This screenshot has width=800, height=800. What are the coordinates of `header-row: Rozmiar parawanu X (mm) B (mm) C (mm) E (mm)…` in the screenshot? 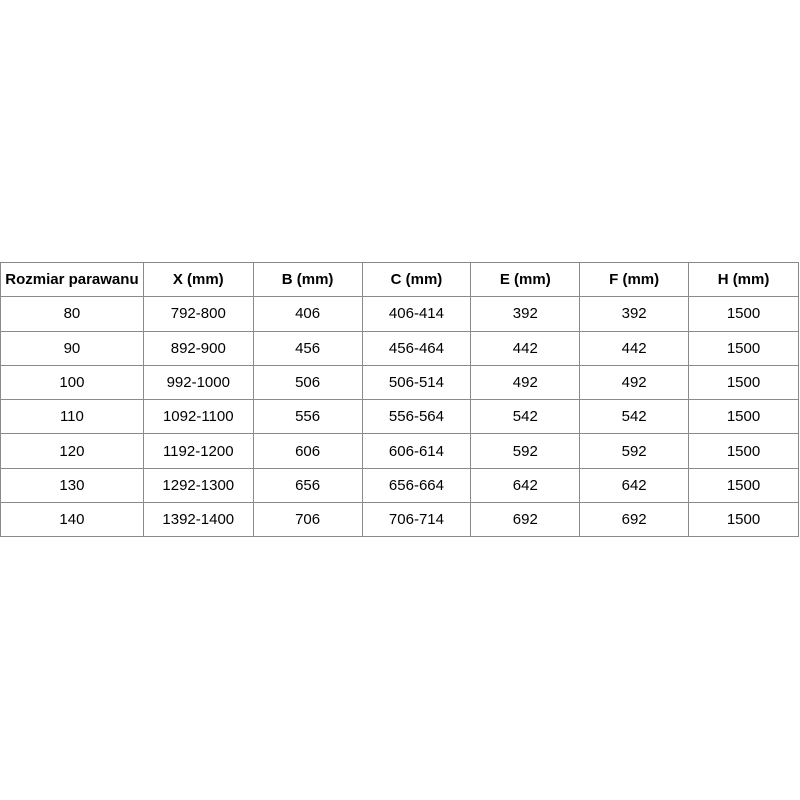 It's located at (399, 279).